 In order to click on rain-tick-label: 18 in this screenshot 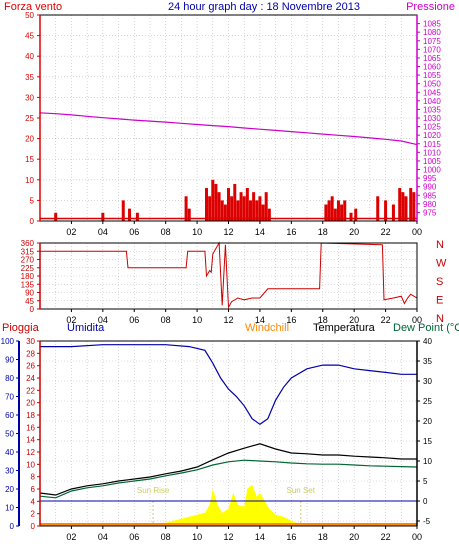, I will do `click(30, 415)`.